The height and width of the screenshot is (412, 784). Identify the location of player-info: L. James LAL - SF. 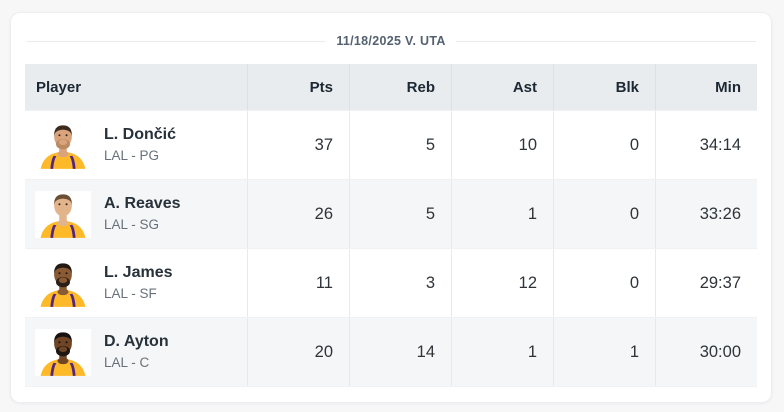
(138, 282).